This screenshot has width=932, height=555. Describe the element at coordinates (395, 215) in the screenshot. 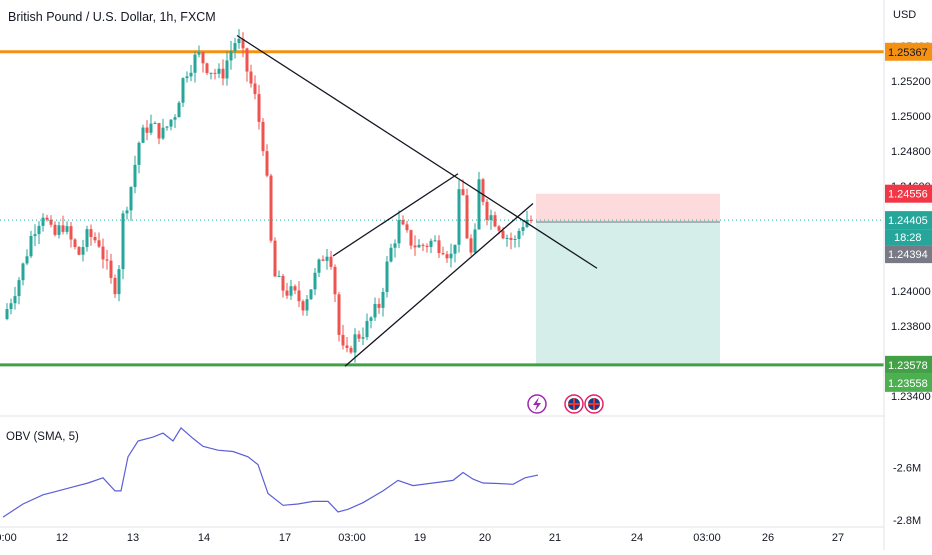

I see `wedge-upper-line` at that location.